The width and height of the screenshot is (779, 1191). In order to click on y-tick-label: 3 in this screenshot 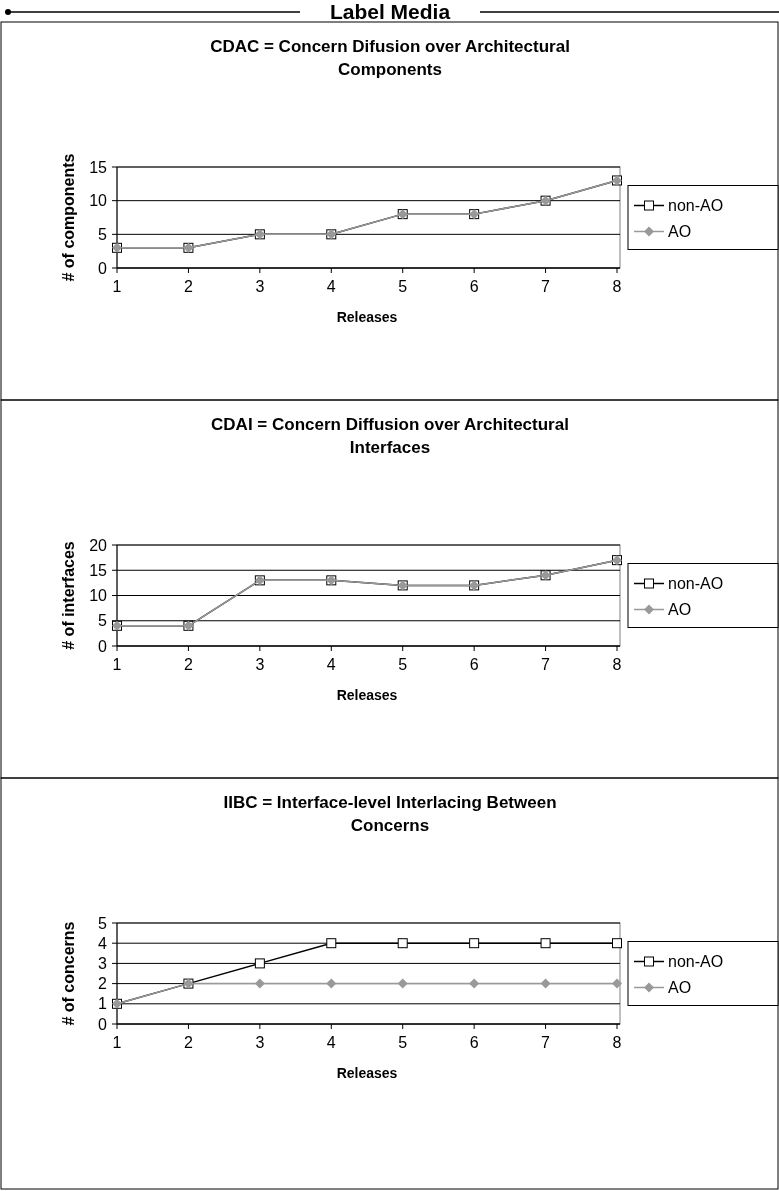, I will do `click(103, 963)`.